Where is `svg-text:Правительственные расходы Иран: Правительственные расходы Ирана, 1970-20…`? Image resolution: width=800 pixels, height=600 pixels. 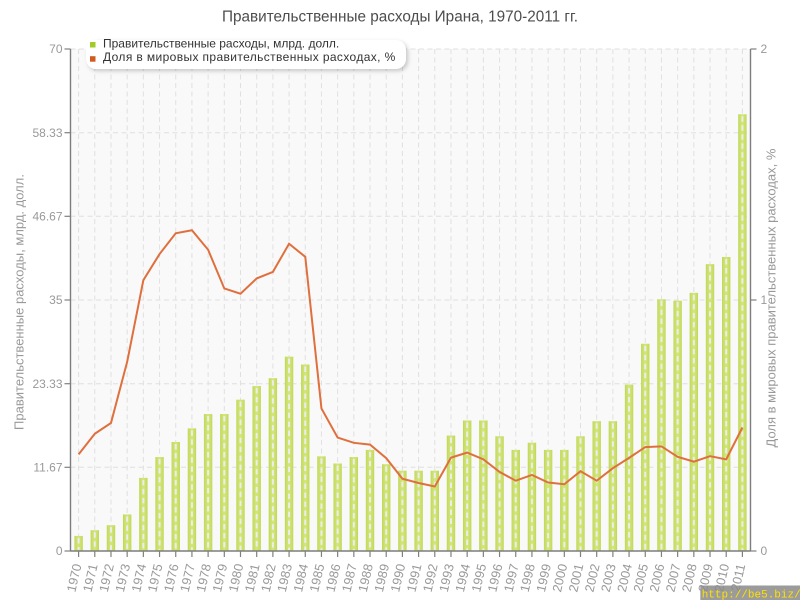 svg-text:Правительственные расходы Иран: Правительственные расходы Ирана, 1970-20… is located at coordinates (400, 17).